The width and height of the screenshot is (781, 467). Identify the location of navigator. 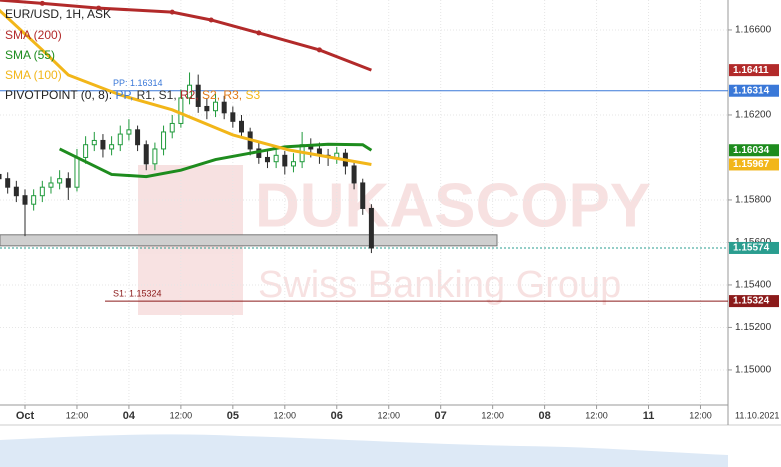
(364, 450).